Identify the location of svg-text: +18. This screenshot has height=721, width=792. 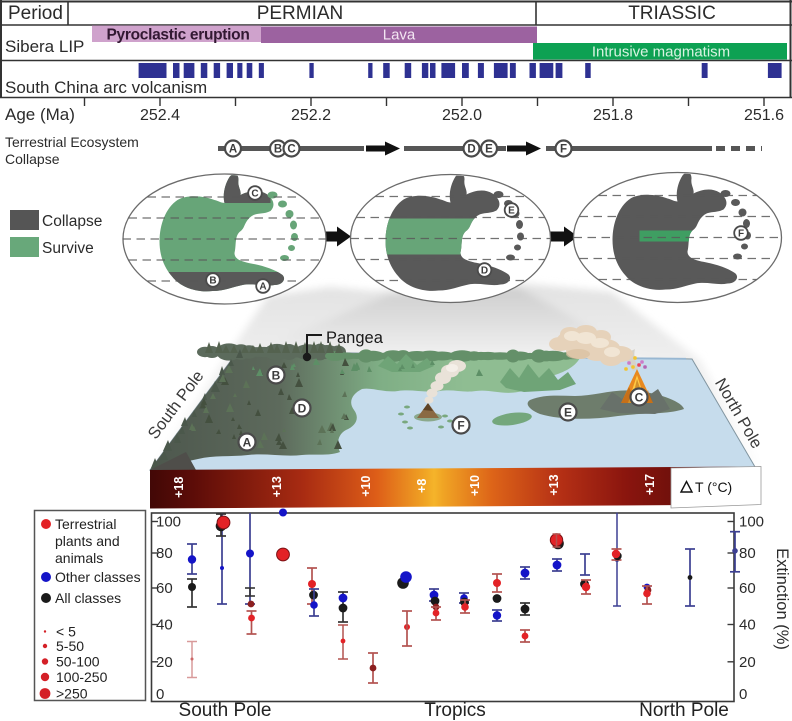
(179, 487).